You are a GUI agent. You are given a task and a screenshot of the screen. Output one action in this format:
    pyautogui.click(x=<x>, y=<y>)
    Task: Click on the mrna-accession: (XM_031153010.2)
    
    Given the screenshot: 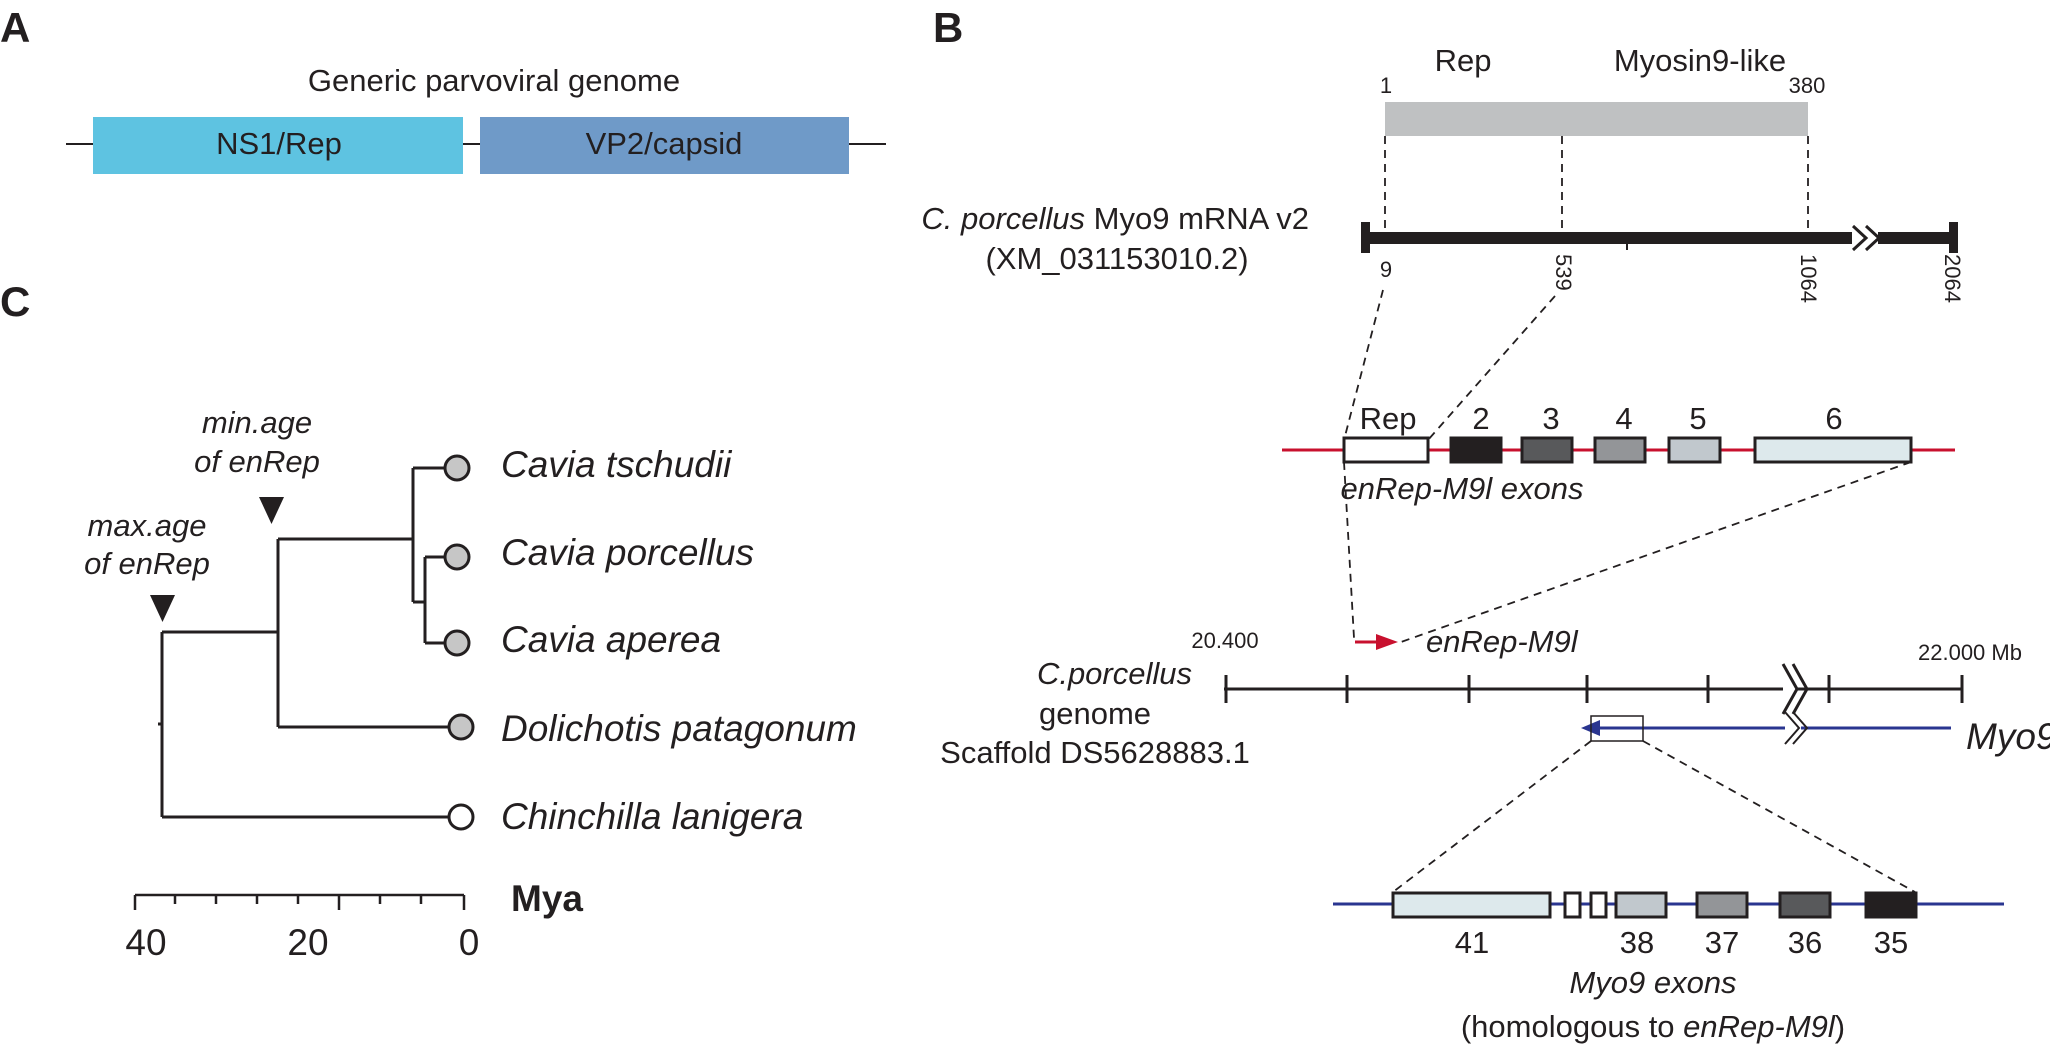 What is the action you would take?
    pyautogui.click(x=1116, y=258)
    